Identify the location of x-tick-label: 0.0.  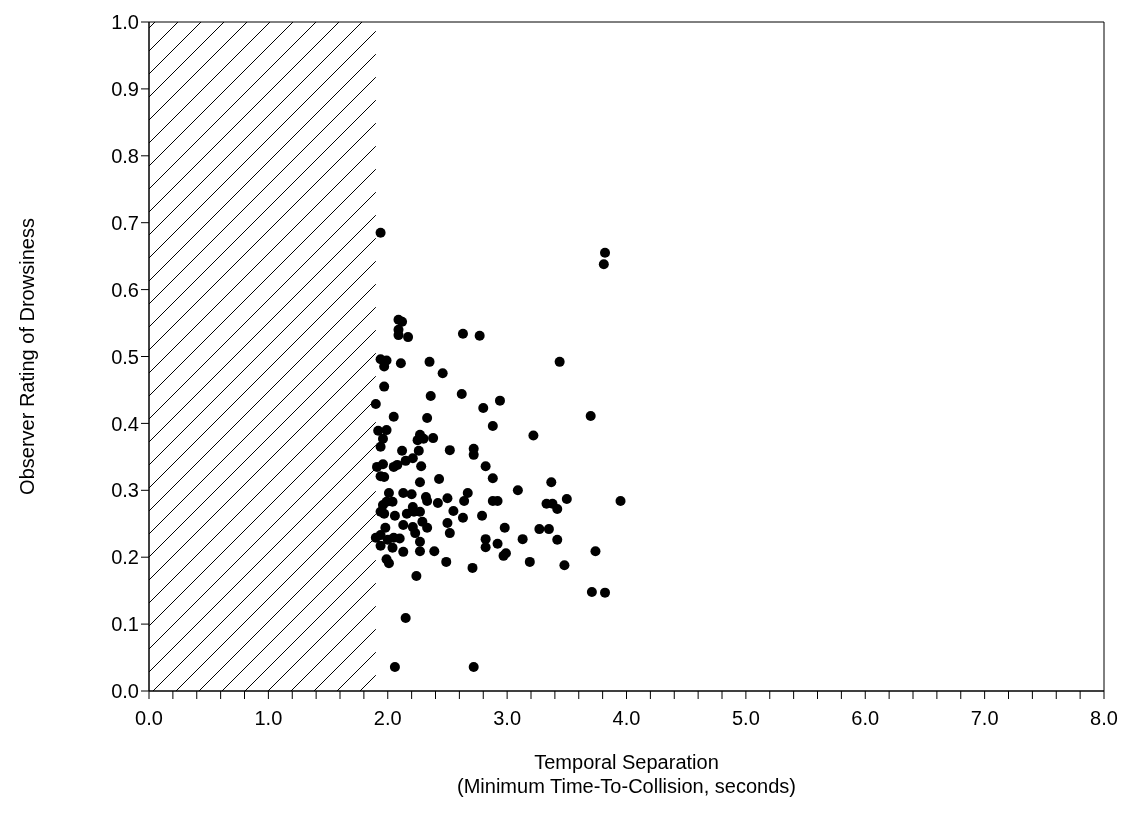
(149, 718).